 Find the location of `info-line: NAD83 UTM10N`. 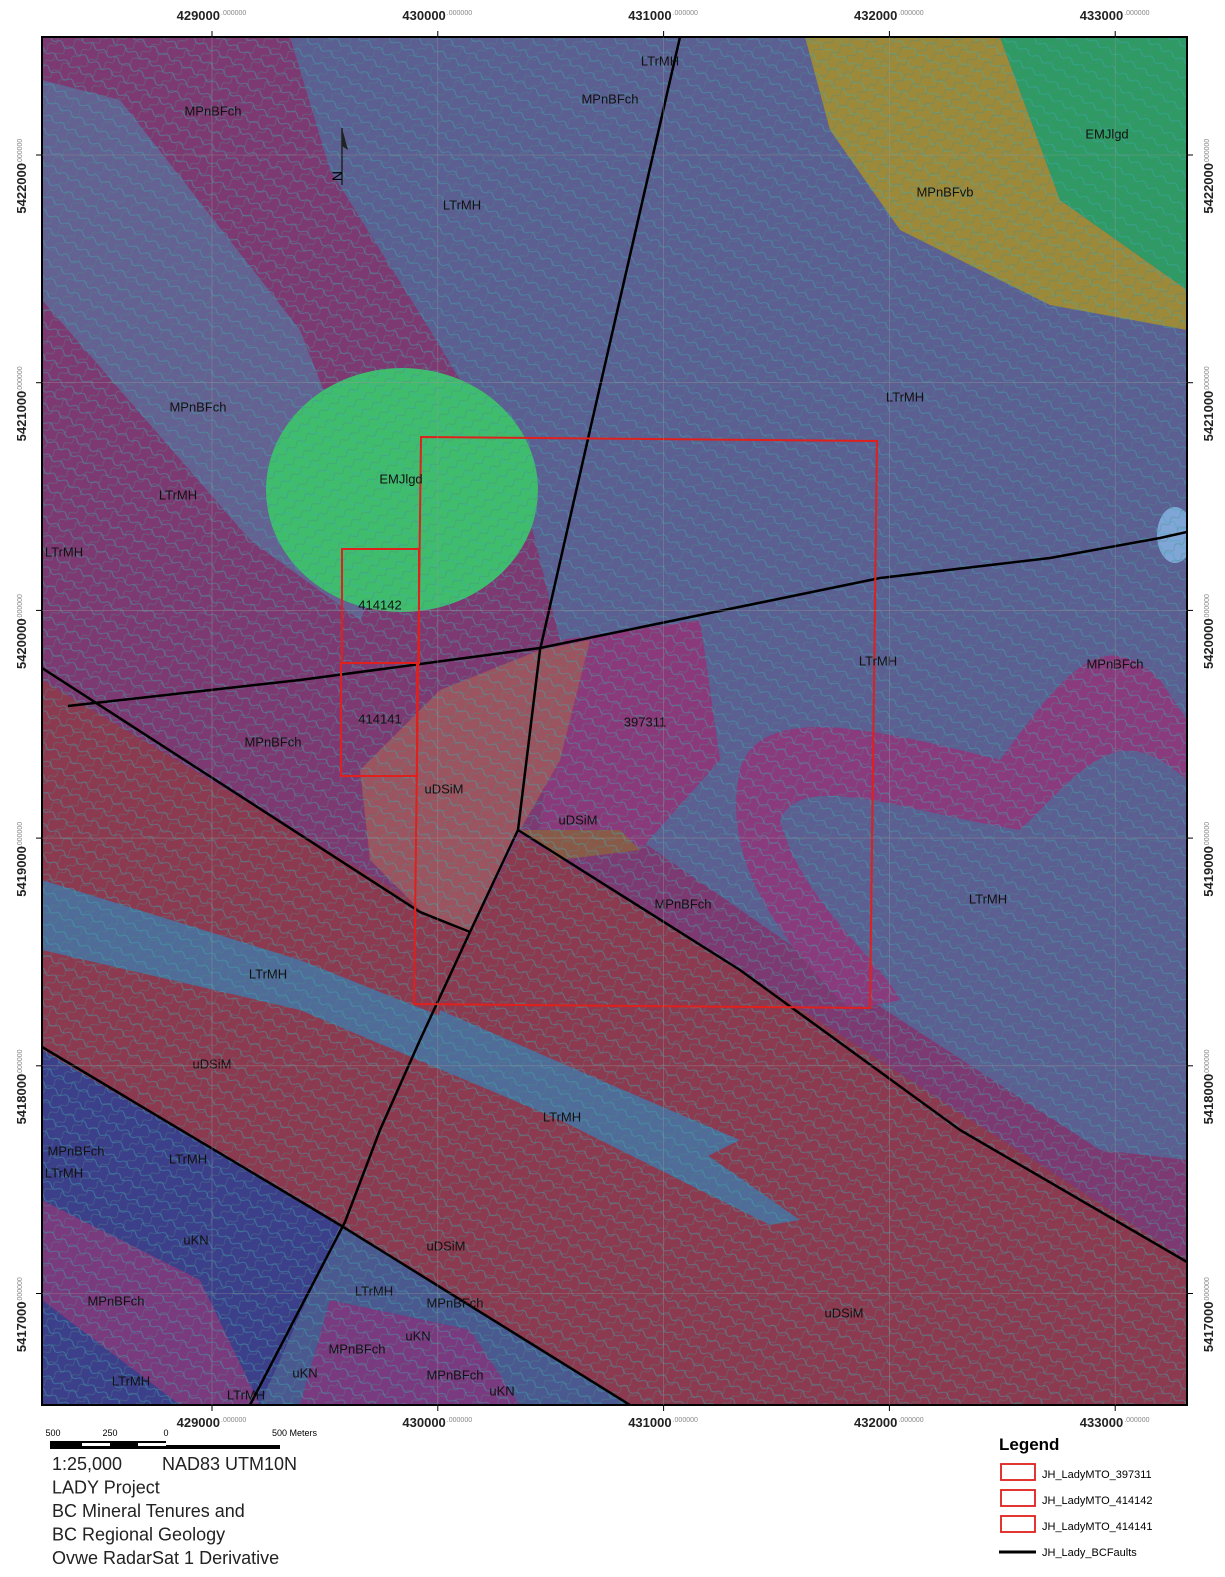

info-line: NAD83 UTM10N is located at coordinates (229, 1464).